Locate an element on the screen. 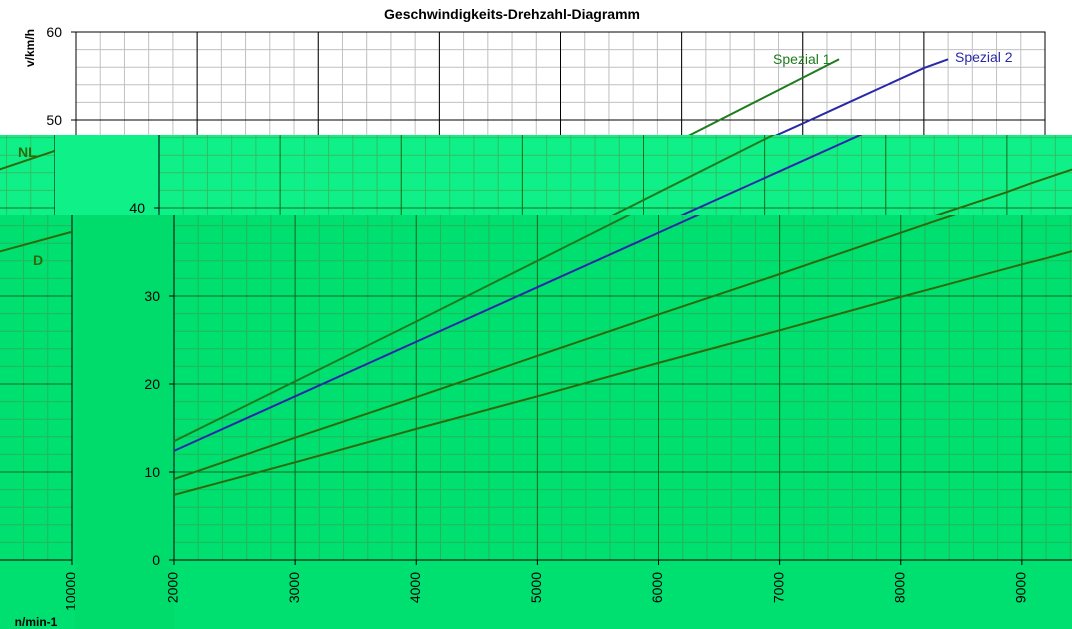 The height and width of the screenshot is (629, 1072). x-axis-label: n/min-1 is located at coordinates (36, 622).